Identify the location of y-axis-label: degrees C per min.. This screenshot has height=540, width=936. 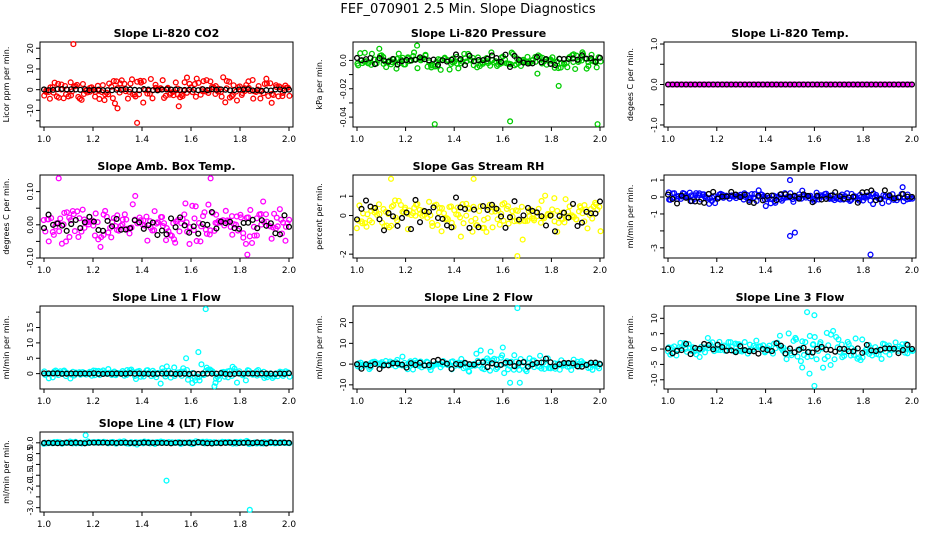
(6, 216).